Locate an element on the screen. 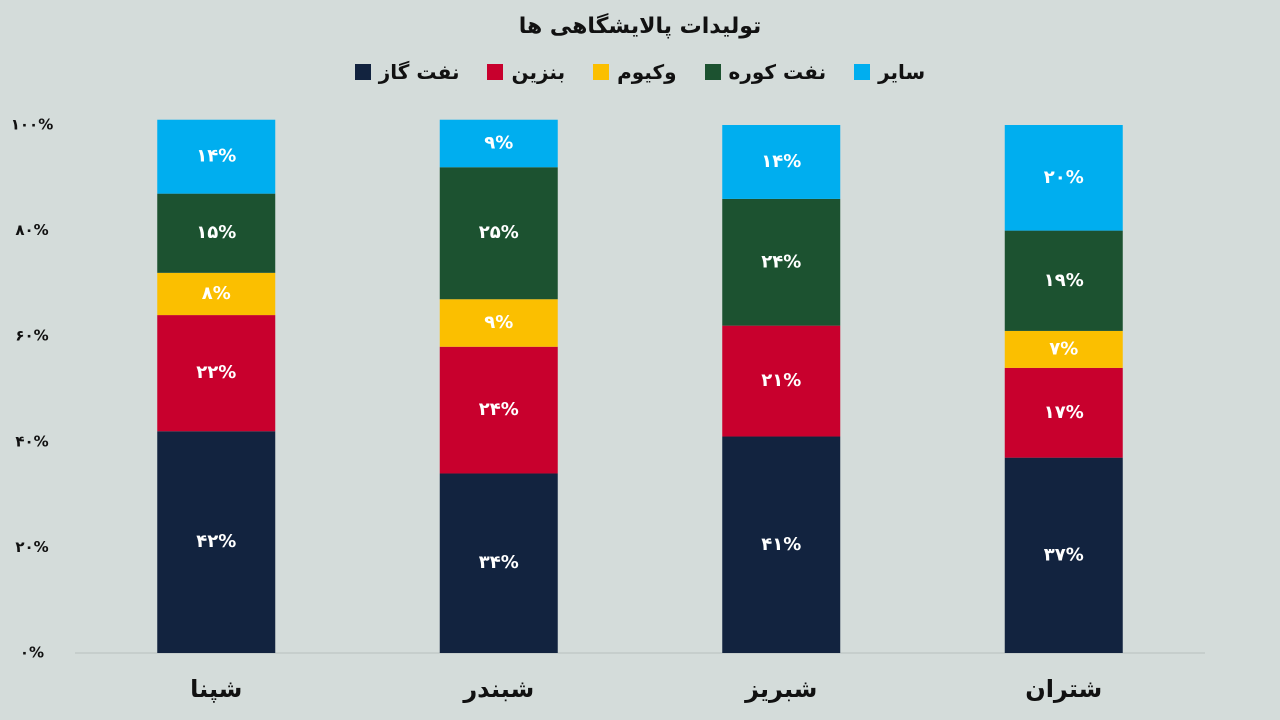 This screenshot has width=1280, height=720. x-tick-label: شبندر is located at coordinates (498, 689).